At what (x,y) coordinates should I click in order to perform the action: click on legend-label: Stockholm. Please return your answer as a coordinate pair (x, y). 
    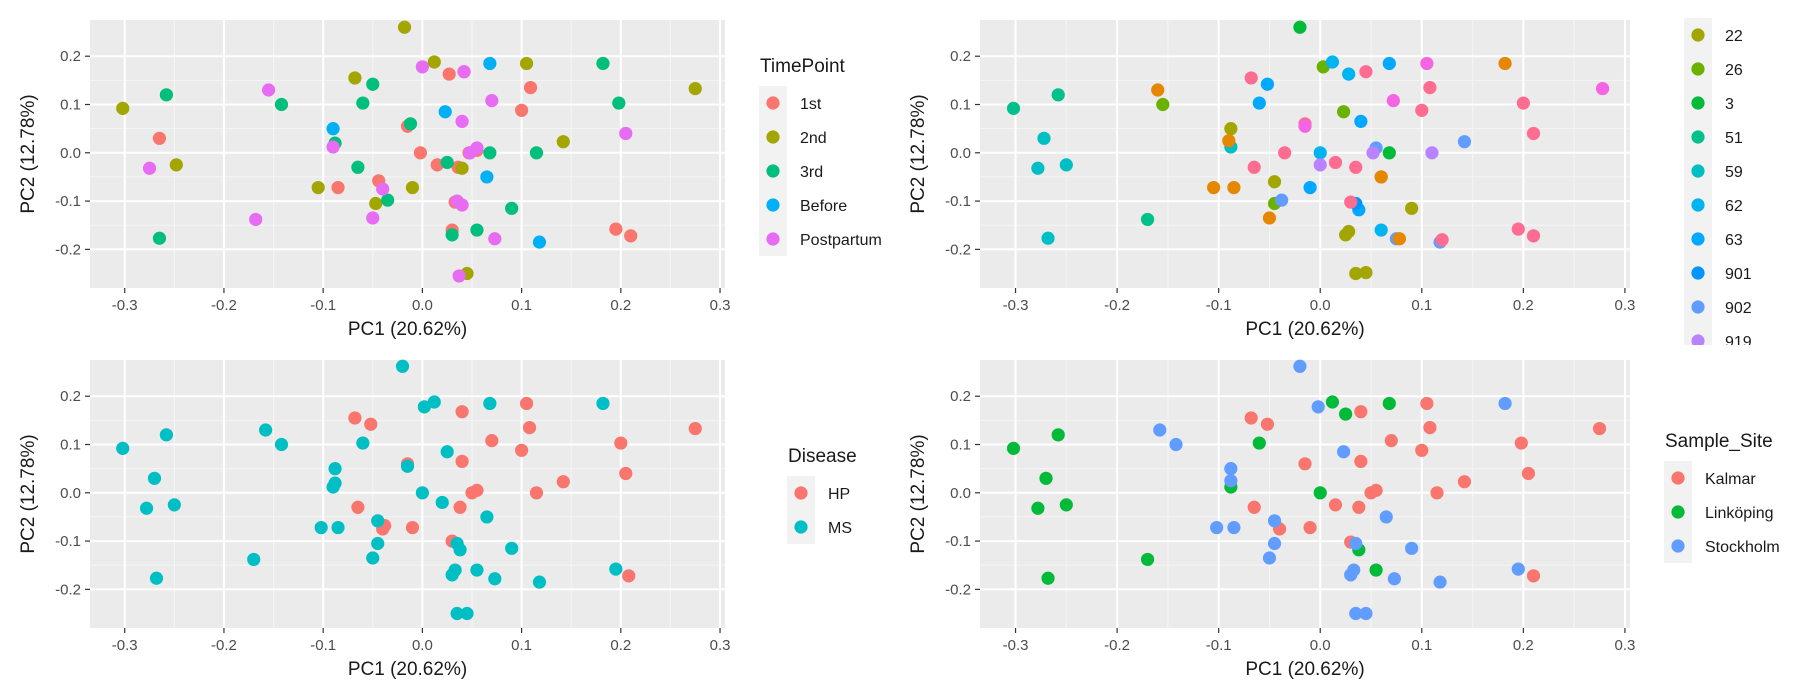
    Looking at the image, I should click on (1742, 547).